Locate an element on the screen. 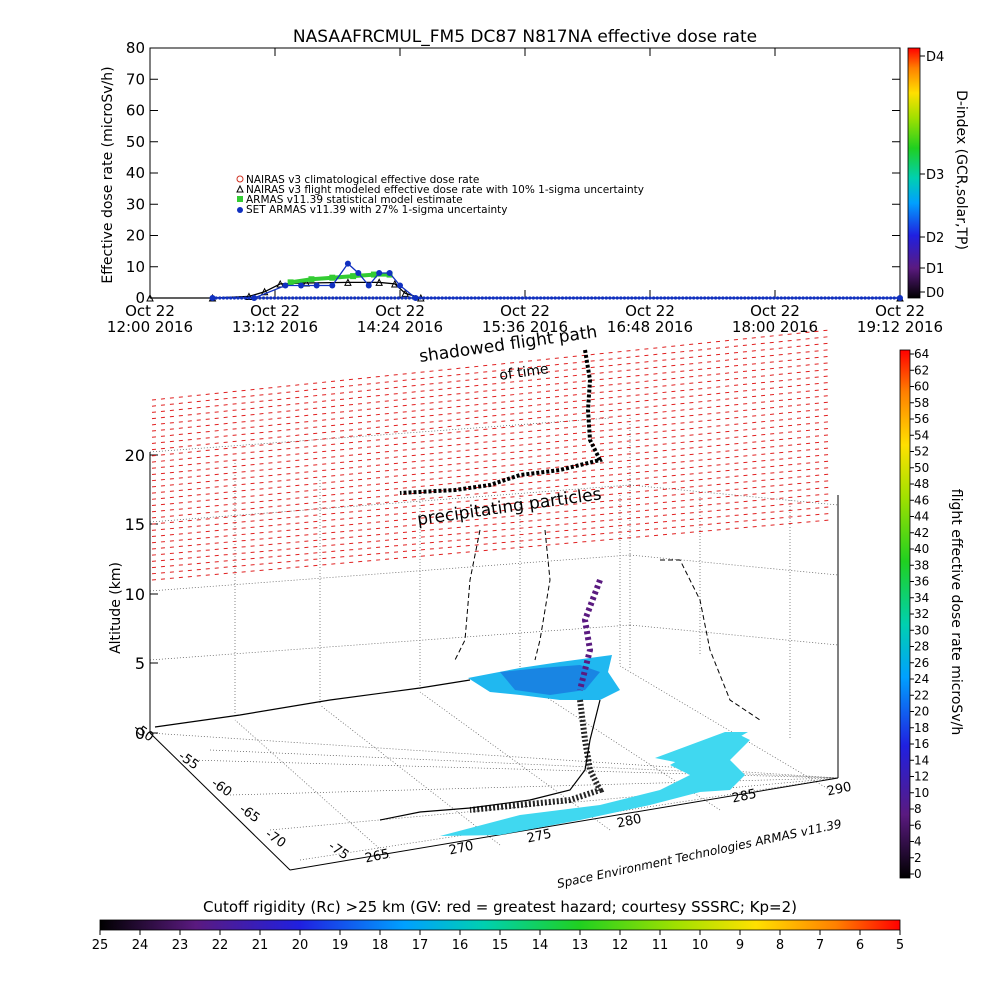 Image resolution: width=1000 pixels, height=1000 pixels. series-line is located at coordinates (525, 290).